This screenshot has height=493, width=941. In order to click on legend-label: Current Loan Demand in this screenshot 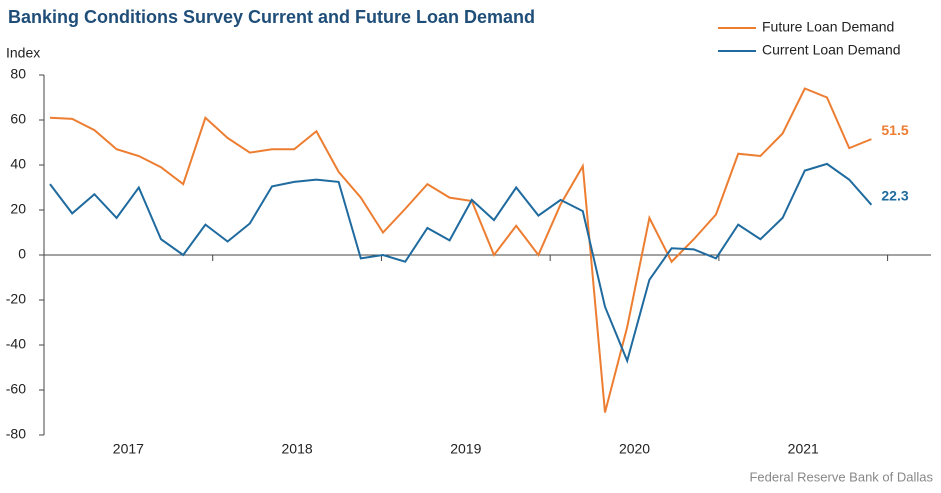, I will do `click(831, 50)`.